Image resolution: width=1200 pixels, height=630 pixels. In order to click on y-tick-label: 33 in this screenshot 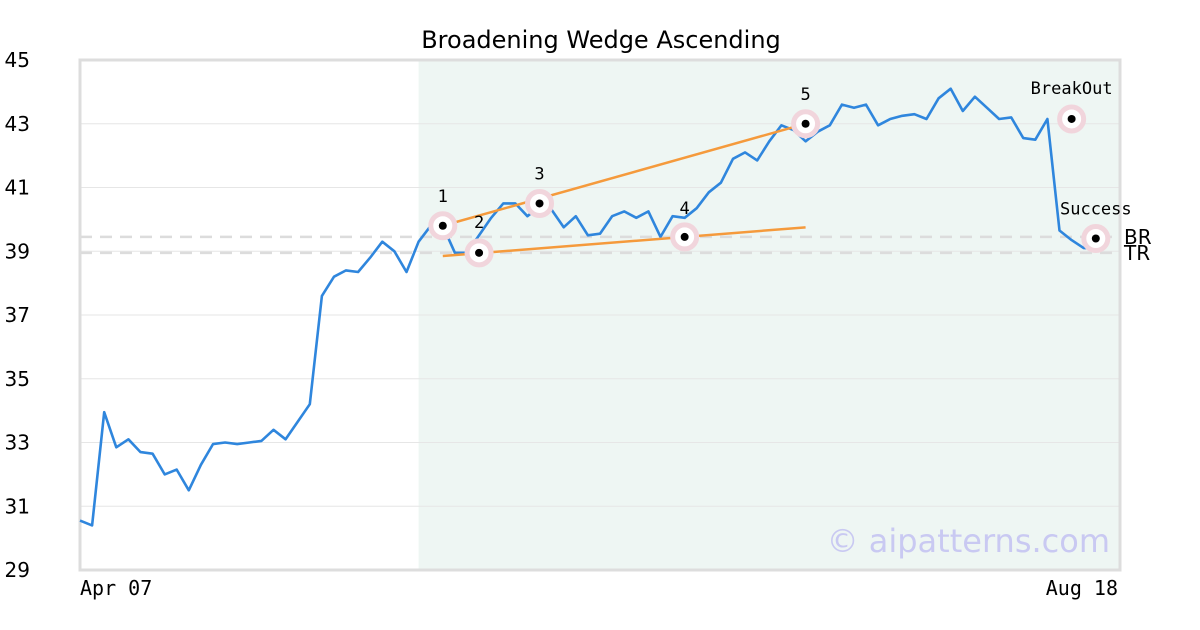, I will do `click(17, 443)`.